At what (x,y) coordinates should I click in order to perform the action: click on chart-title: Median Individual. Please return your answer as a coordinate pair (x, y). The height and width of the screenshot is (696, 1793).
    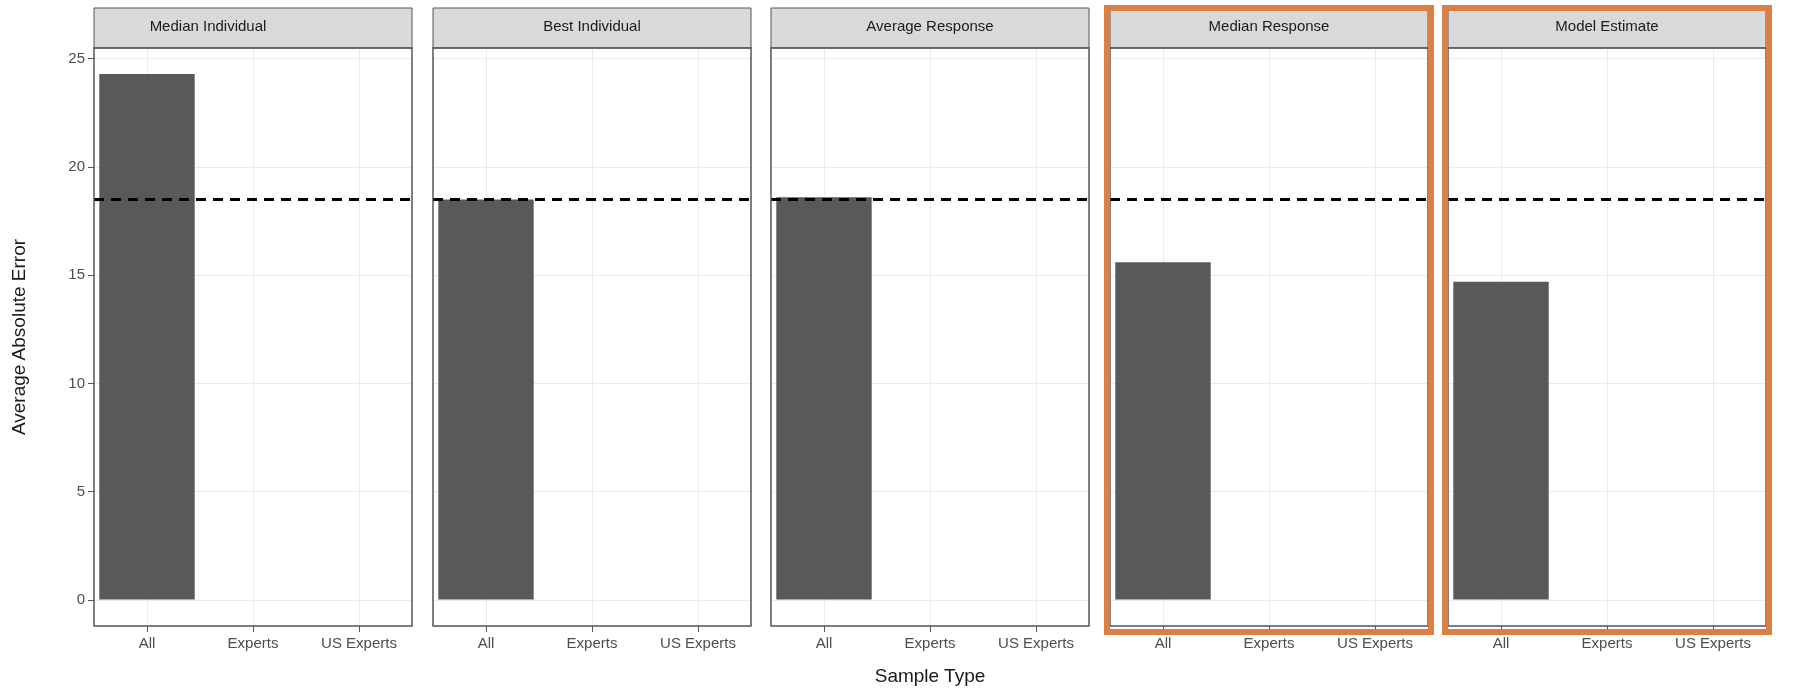
    Looking at the image, I should click on (208, 26).